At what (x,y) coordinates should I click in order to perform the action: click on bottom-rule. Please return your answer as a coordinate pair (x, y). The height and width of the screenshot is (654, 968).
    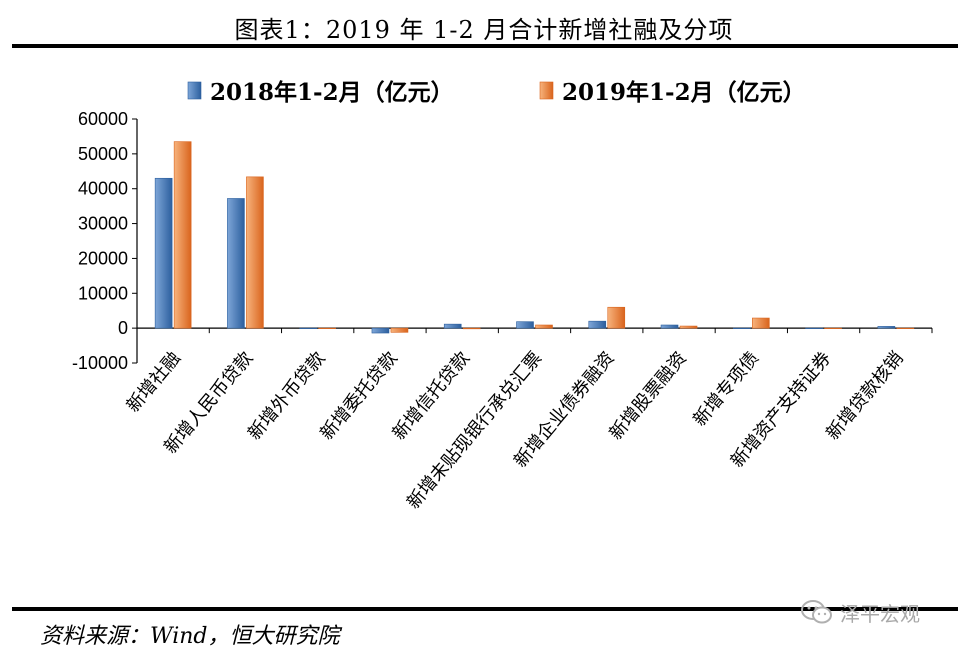
    Looking at the image, I should click on (485, 609).